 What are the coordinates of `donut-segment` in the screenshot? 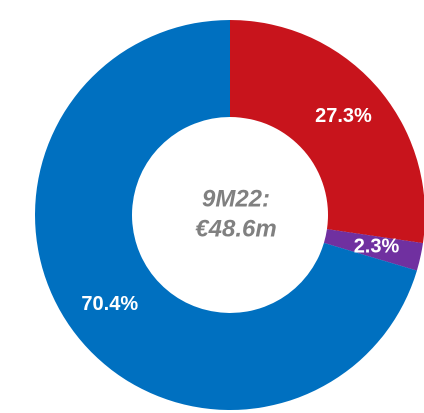 It's located at (373, 250).